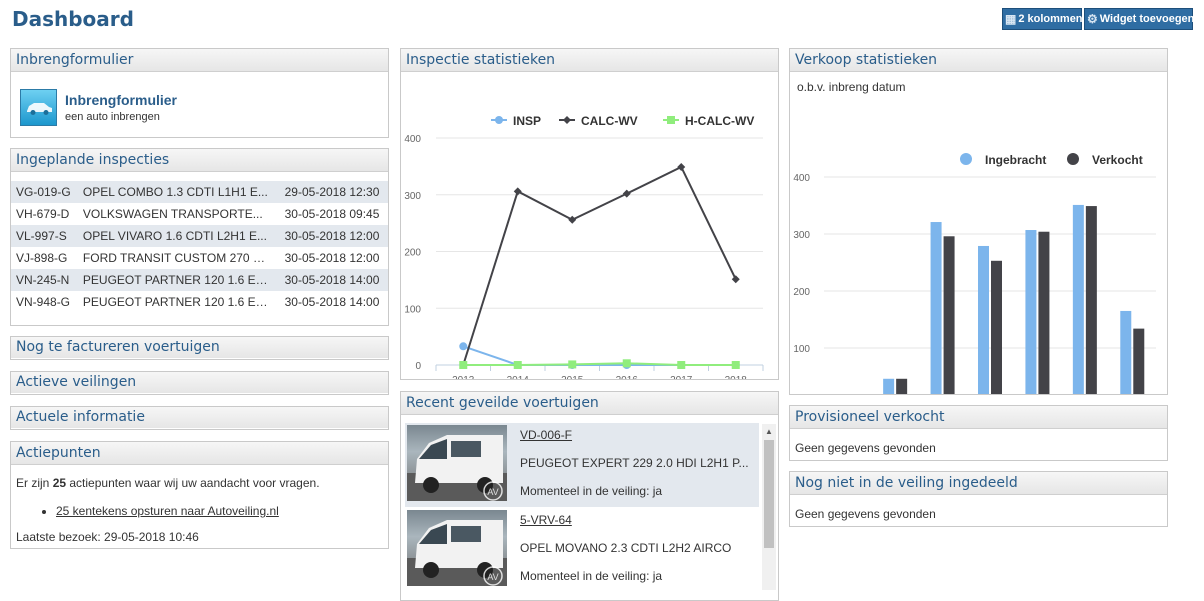 This screenshot has height=601, width=1204. Describe the element at coordinates (626, 548) in the screenshot. I see `vehicle-name: OPEL MOVANO 2.3 CDTI L2H2 AIRCO` at that location.